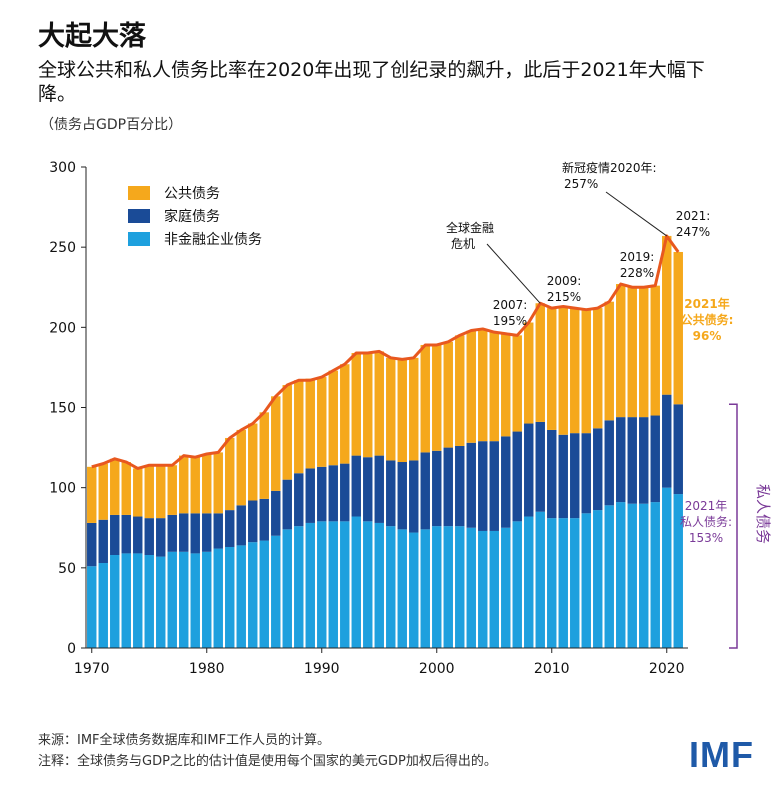 This screenshot has height=786, width=782. Describe the element at coordinates (207, 484) in the screenshot. I see `bar-public-1980` at that location.